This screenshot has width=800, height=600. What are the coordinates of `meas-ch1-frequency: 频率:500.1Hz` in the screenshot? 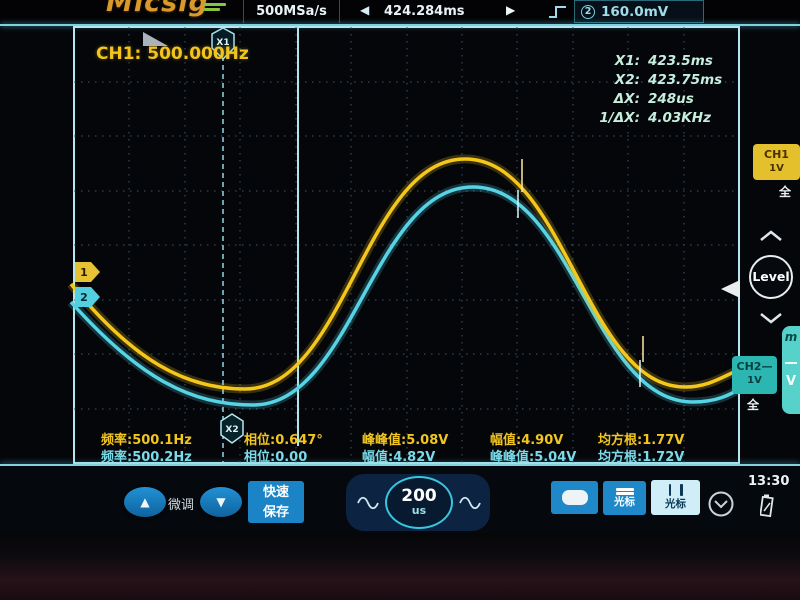 It's located at (146, 440).